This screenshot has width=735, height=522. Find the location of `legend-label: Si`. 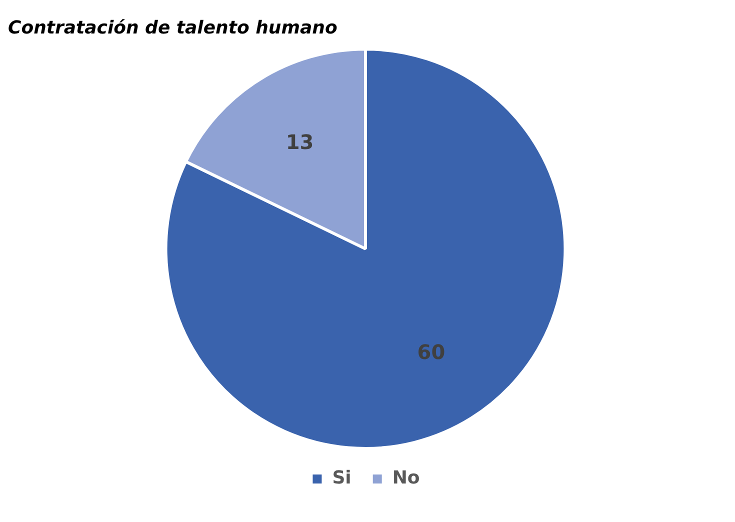

legend-label: Si is located at coordinates (342, 478).